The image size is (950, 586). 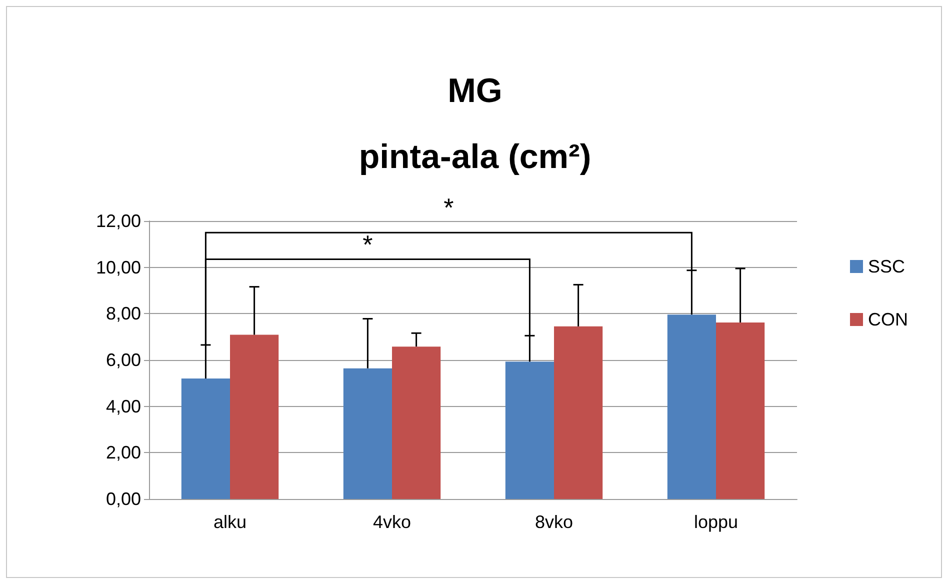 What do you see at coordinates (554, 522) in the screenshot?
I see `x-tick-label: 8vko` at bounding box center [554, 522].